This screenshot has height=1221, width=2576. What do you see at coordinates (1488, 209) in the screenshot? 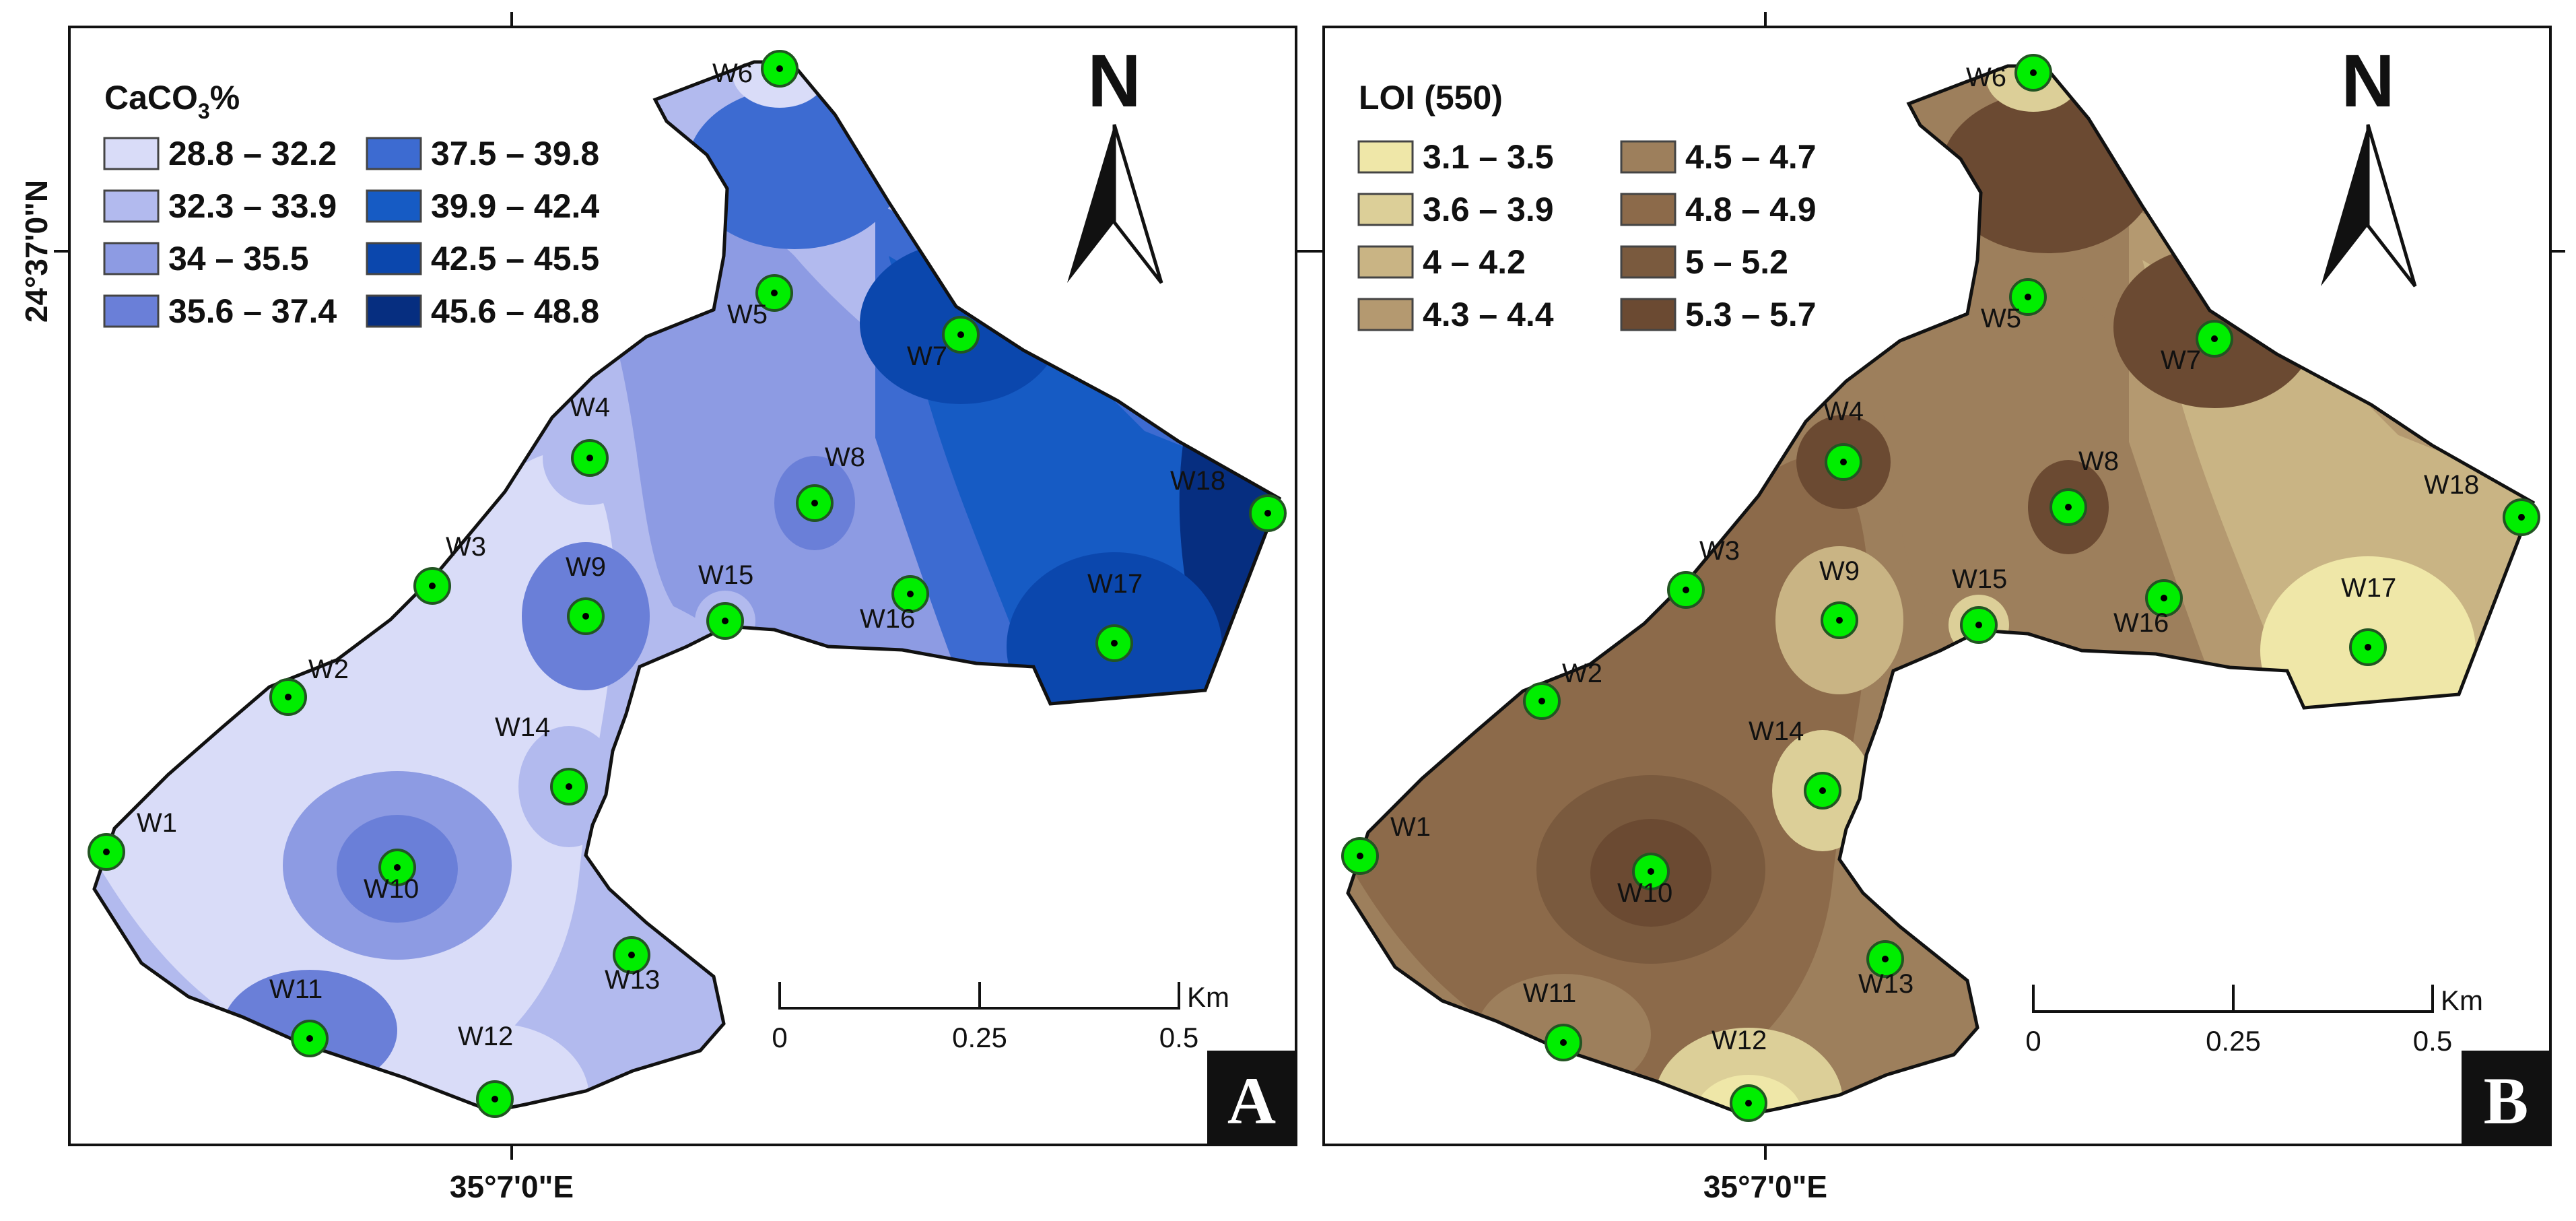
I see `legend-label-b-1: 3.6 – 3.9` at bounding box center [1488, 209].